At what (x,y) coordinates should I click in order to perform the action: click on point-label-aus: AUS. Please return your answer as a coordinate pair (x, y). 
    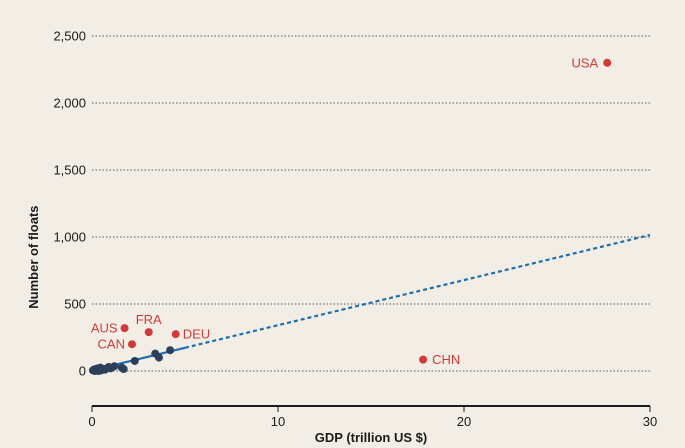
    Looking at the image, I should click on (104, 328).